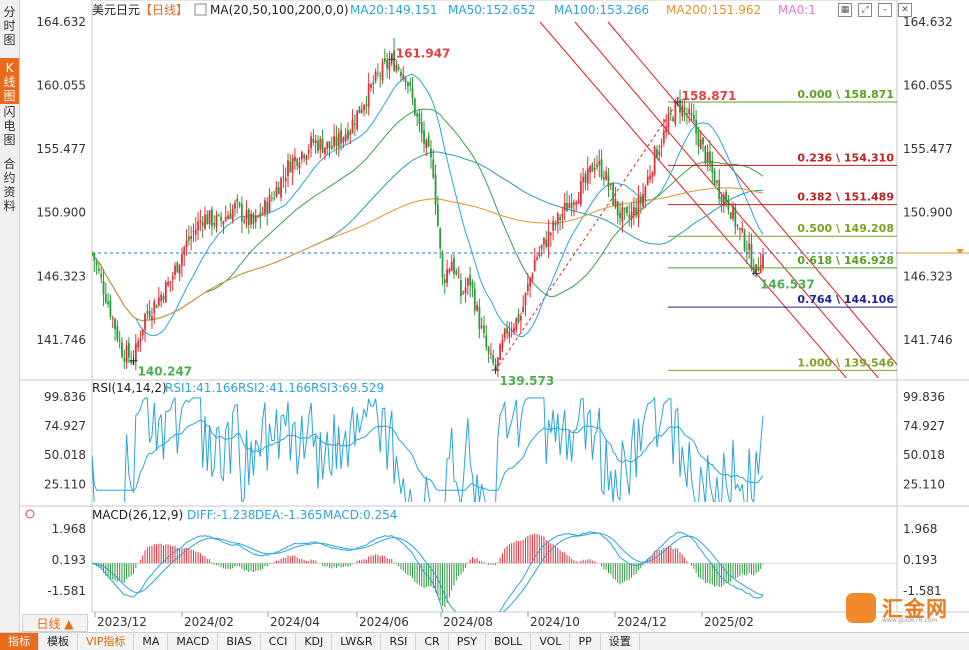 The image size is (969, 650). Describe the element at coordinates (787, 284) in the screenshot. I see `extreme-label-4: 146.537` at that location.